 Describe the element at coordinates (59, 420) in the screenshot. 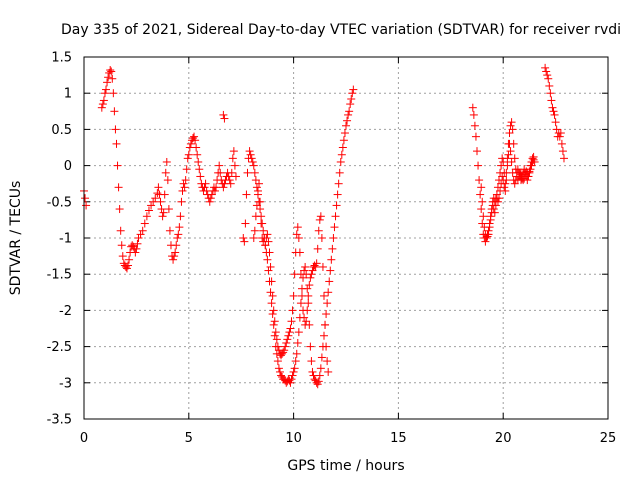

I see `y-tick-label: -3.5` at that location.